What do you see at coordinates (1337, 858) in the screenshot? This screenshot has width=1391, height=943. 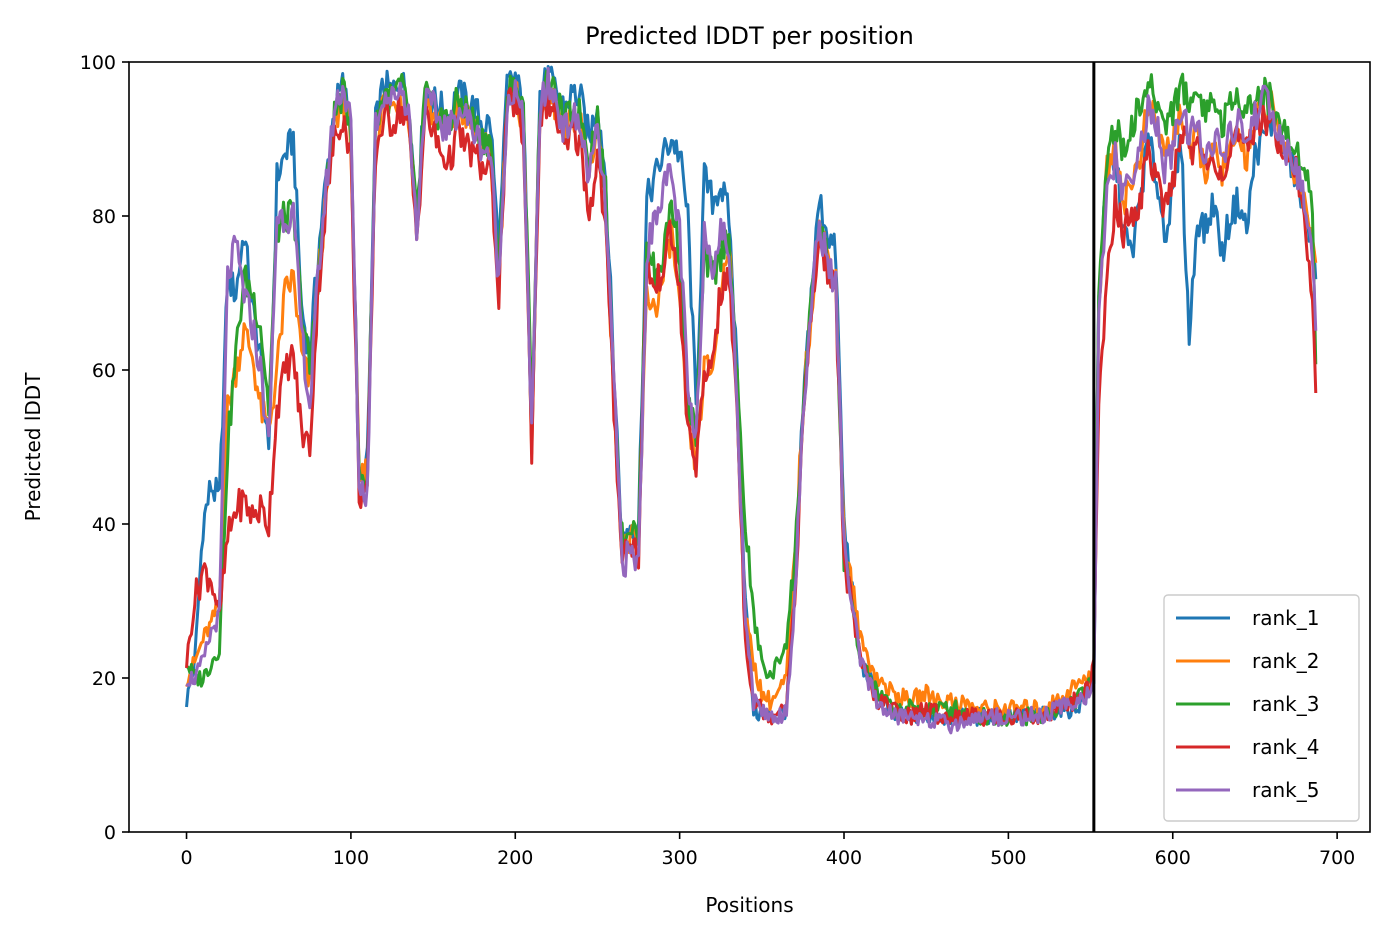 I see `x-tick-label: 700` at bounding box center [1337, 858].